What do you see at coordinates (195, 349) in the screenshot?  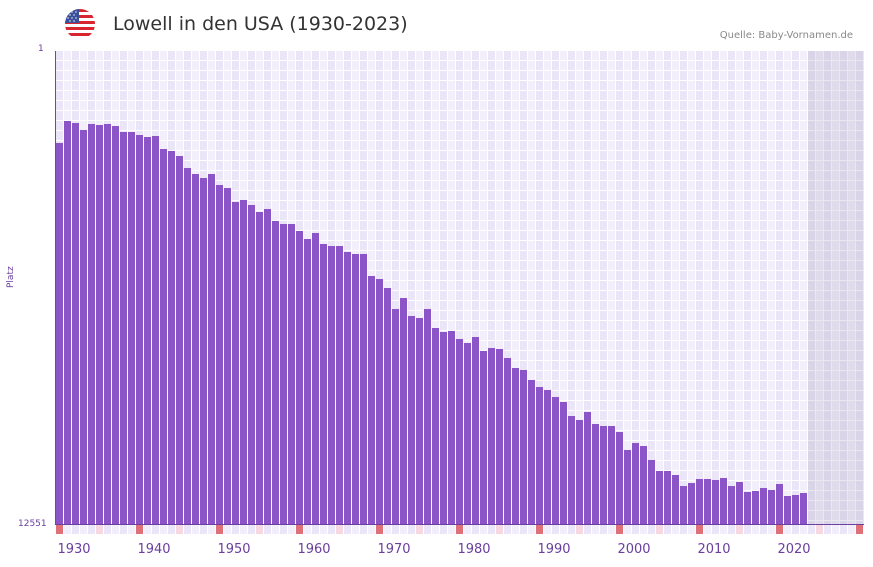 I see `bar-1947` at bounding box center [195, 349].